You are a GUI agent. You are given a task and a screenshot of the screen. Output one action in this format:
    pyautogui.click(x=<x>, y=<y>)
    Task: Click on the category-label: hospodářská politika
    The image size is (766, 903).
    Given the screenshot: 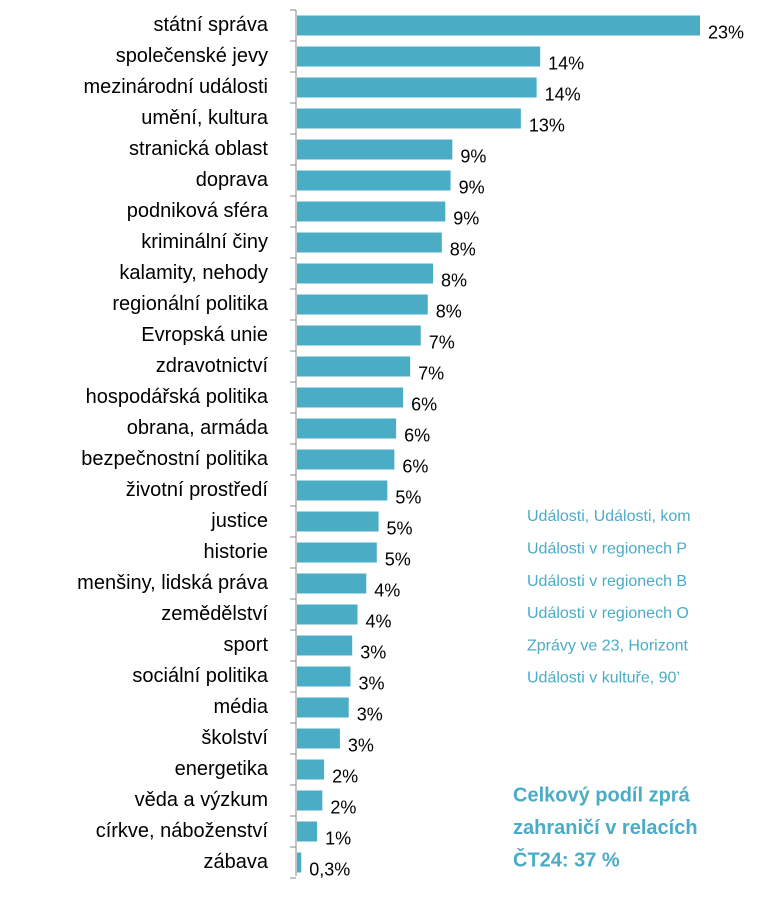 What is the action you would take?
    pyautogui.click(x=177, y=397)
    